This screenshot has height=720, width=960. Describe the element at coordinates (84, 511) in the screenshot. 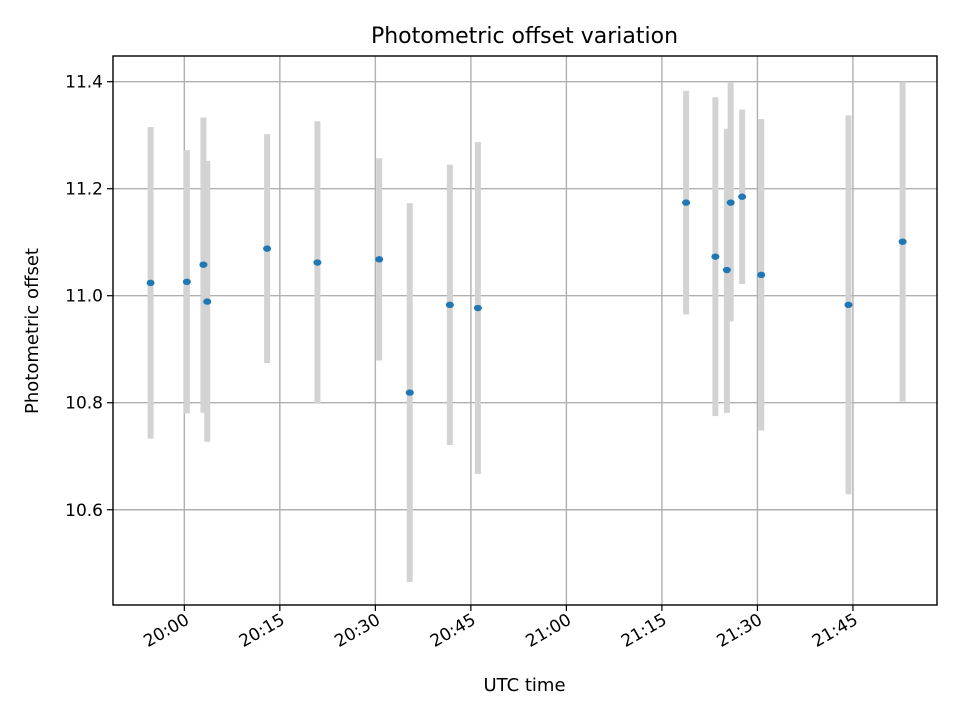

I see `y-tick-label: 10.6` at that location.